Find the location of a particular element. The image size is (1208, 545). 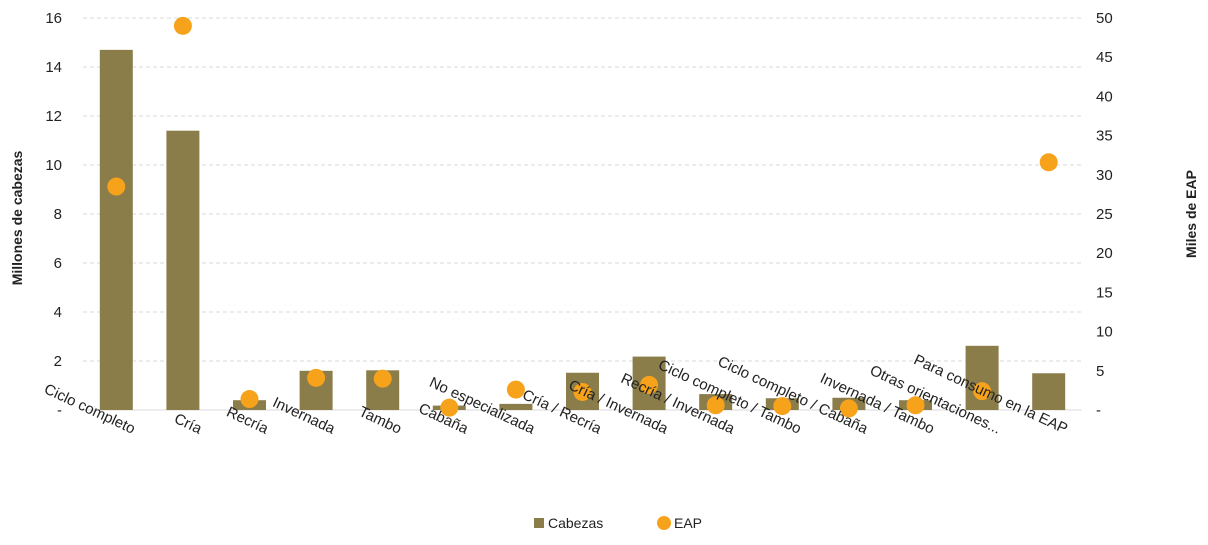

legend-swatch-cabezas is located at coordinates (539, 523).